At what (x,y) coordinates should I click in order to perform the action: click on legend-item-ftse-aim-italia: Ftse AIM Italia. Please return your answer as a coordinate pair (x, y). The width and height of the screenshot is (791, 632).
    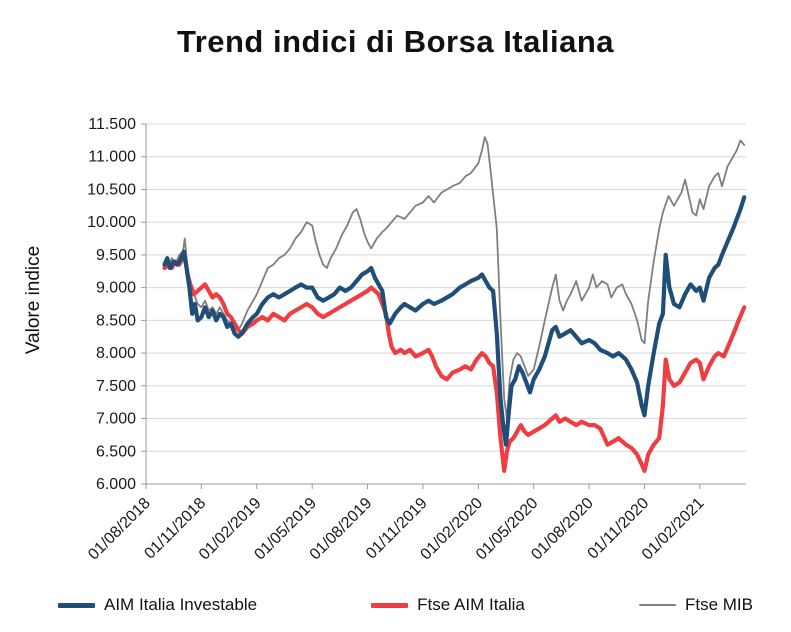
    Looking at the image, I should click on (448, 605).